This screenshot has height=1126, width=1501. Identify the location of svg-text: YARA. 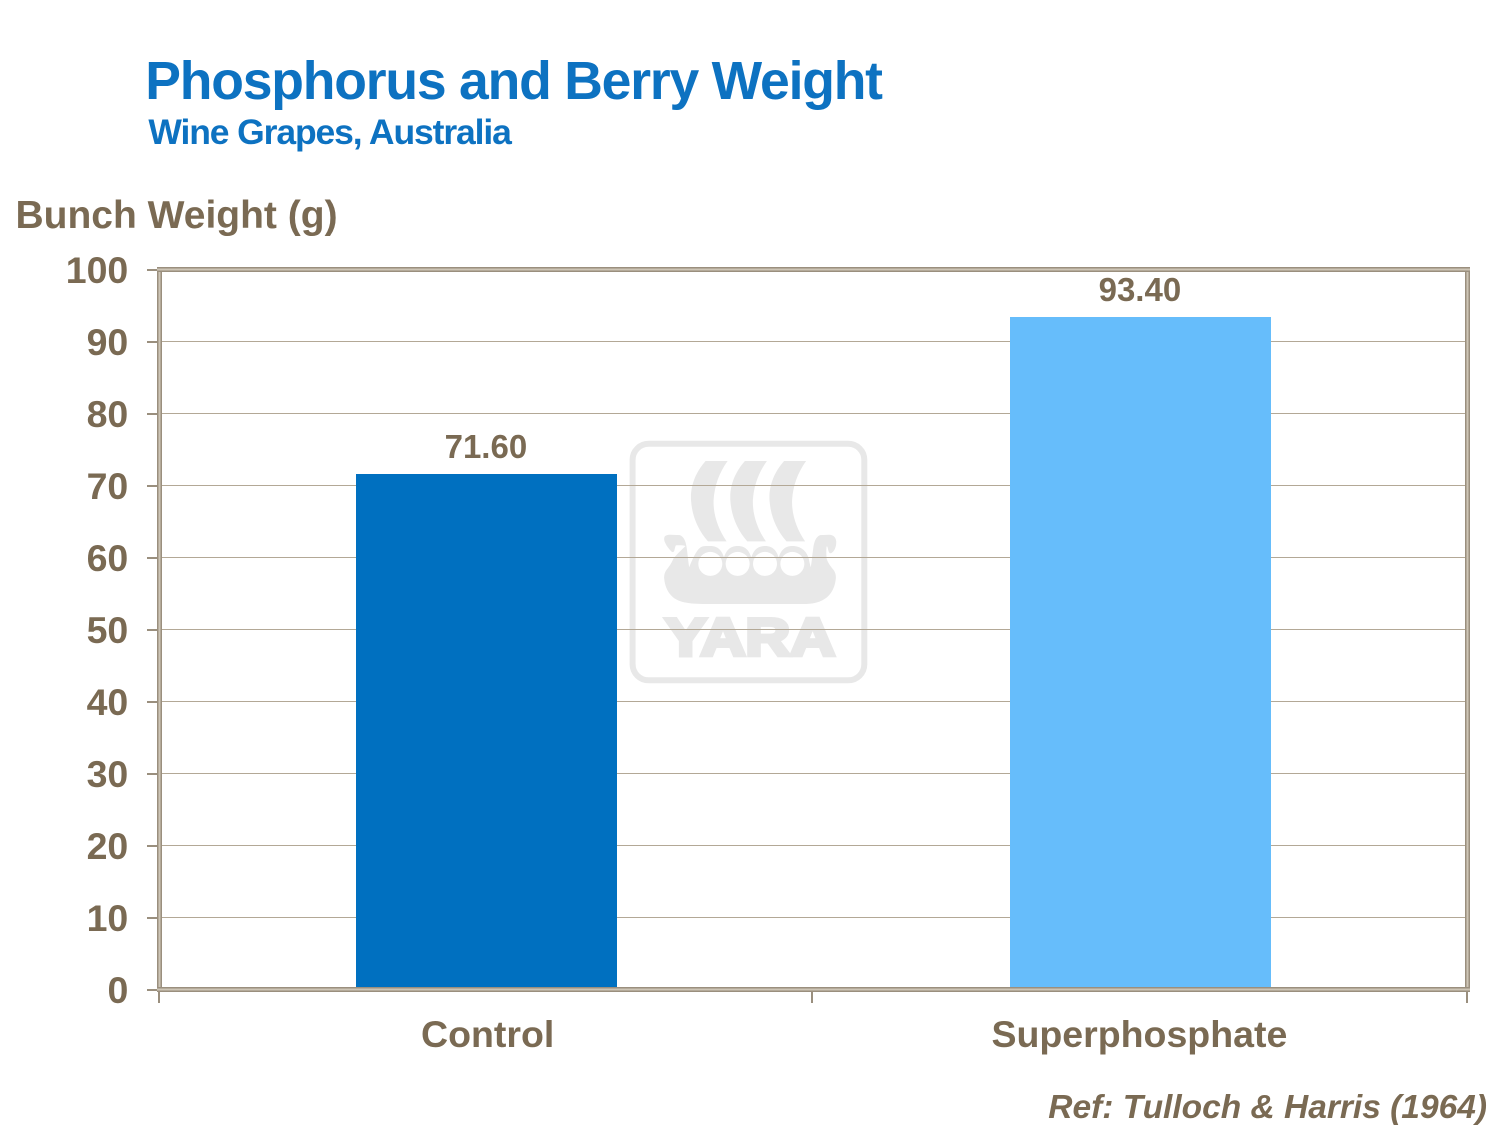
(750, 637).